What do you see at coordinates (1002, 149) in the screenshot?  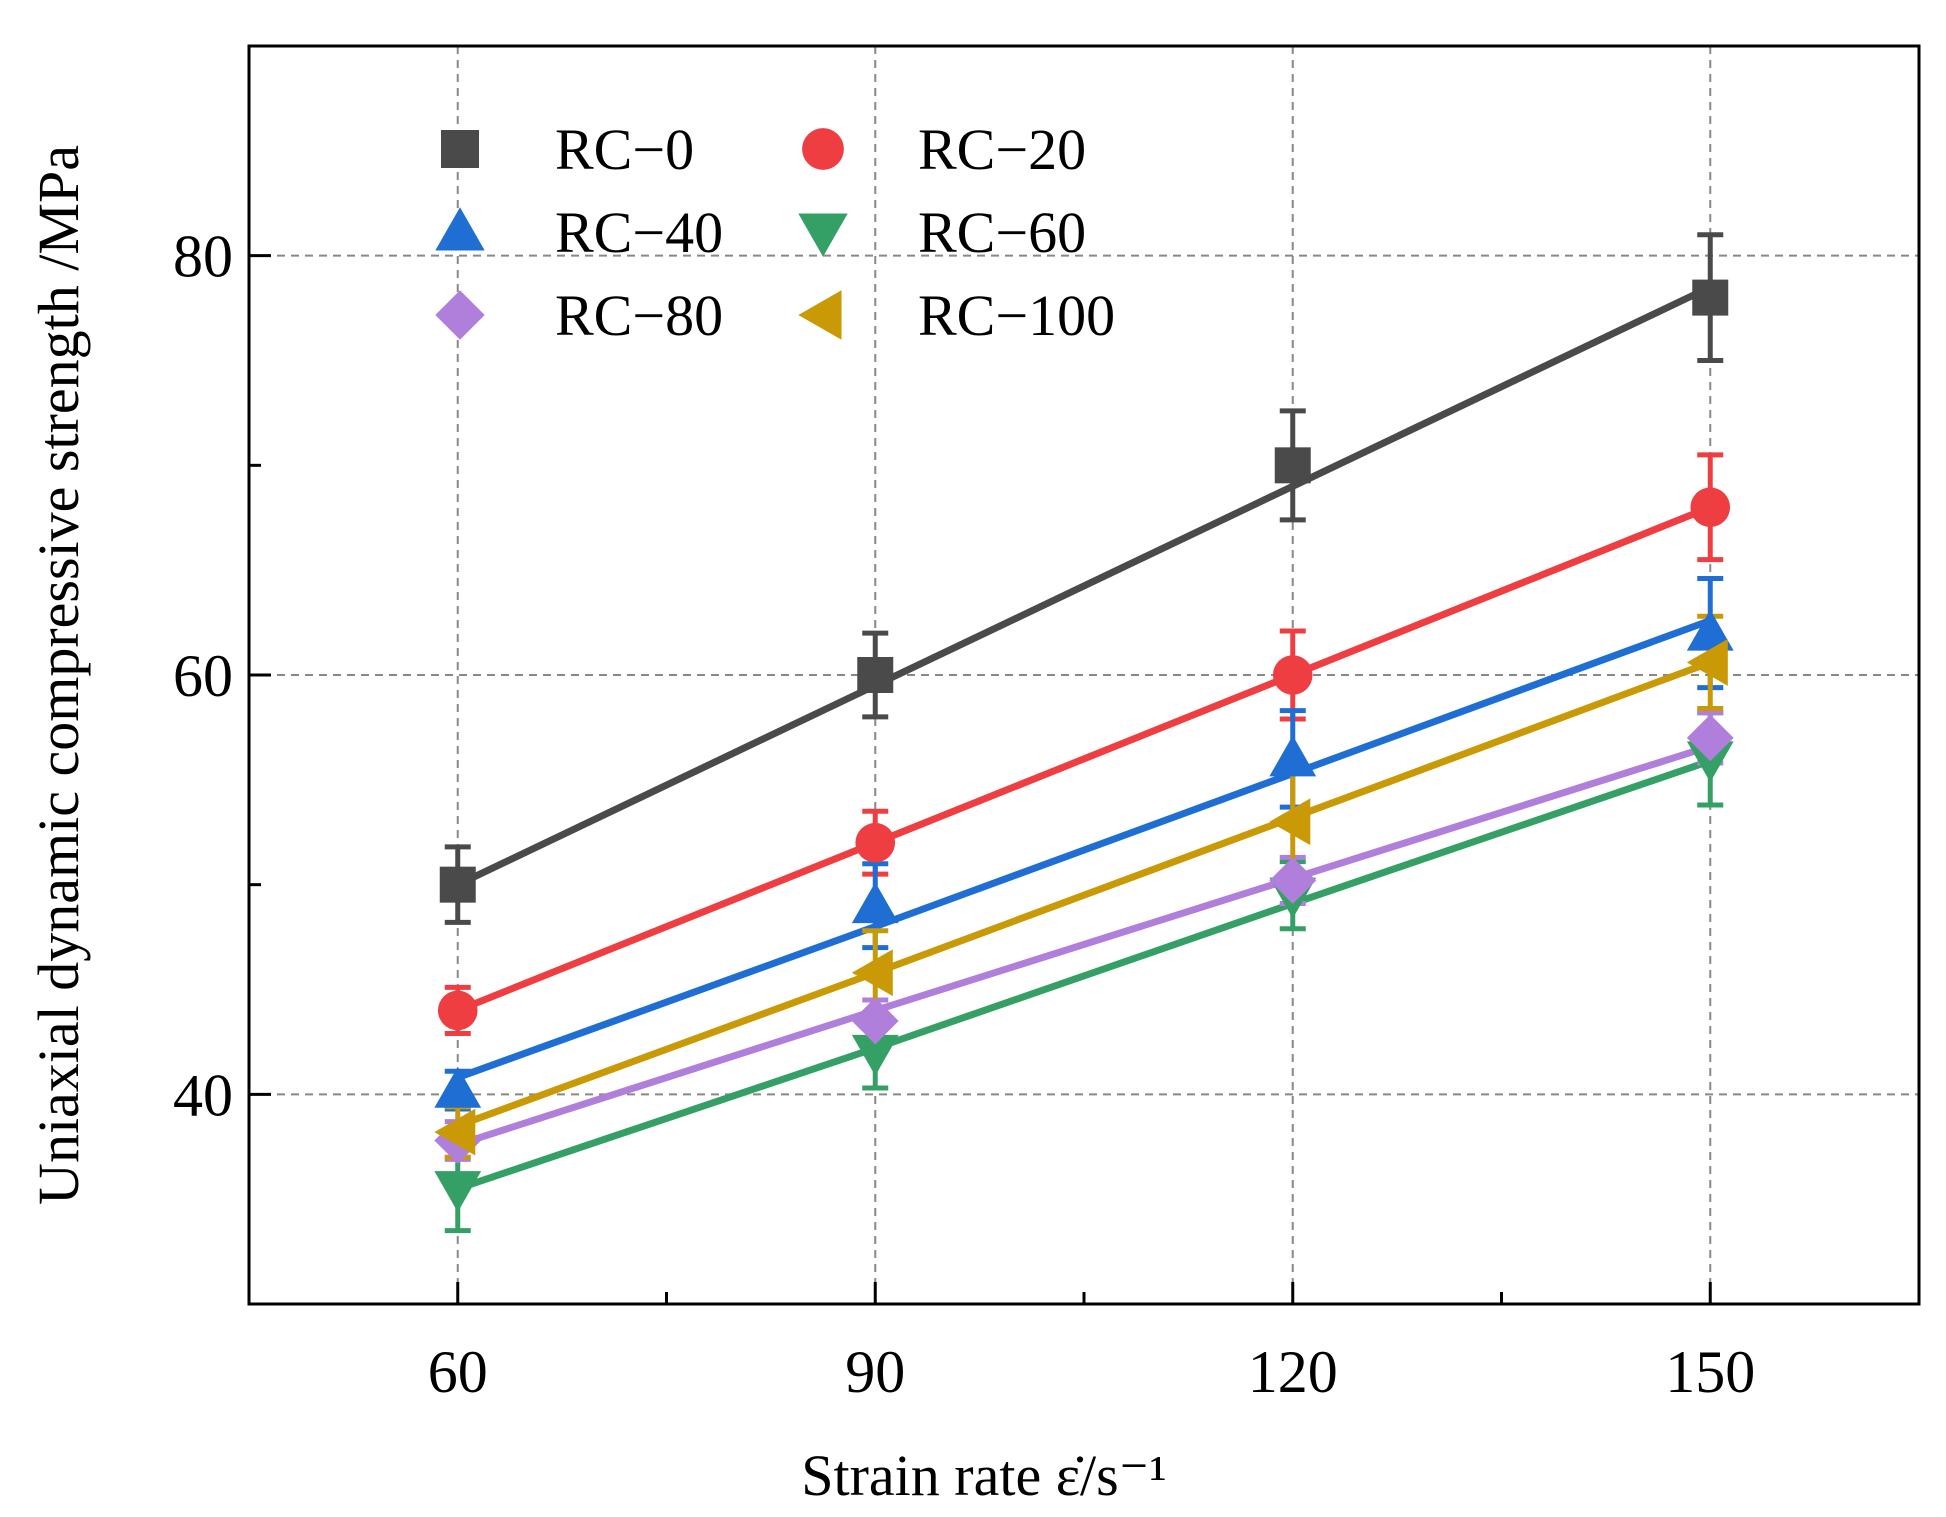 I see `legend-label-rc-20: RC−20` at bounding box center [1002, 149].